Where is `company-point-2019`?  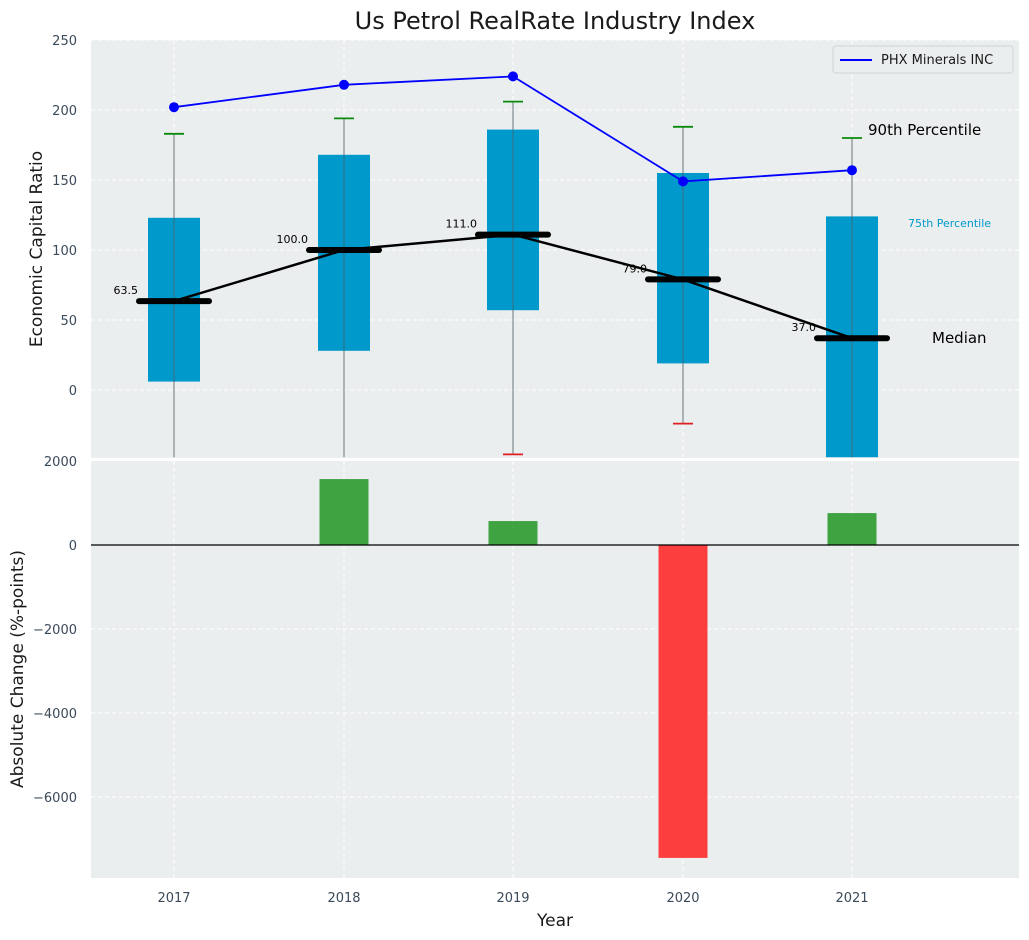 company-point-2019 is located at coordinates (513, 76).